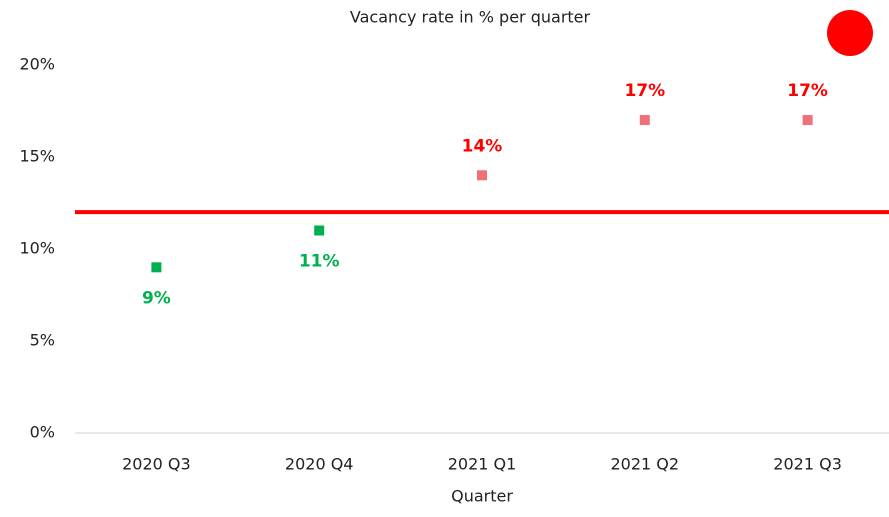 This screenshot has height=517, width=889. What do you see at coordinates (156, 464) in the screenshot?
I see `x-tick-label: 2020 Q3` at bounding box center [156, 464].